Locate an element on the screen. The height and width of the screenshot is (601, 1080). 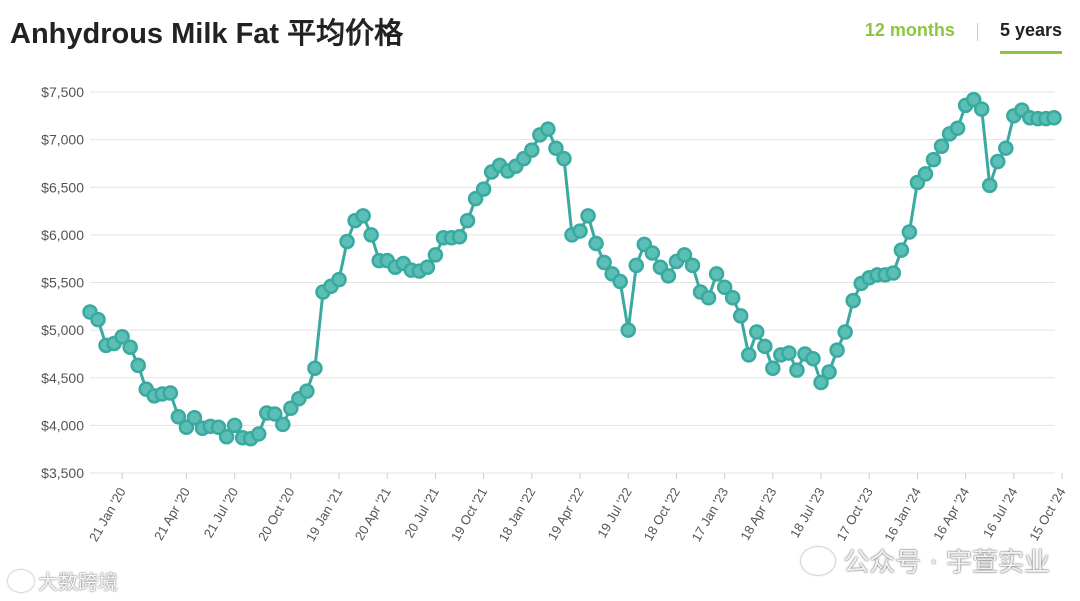
y-tick-label: $6,500 is located at coordinates (62, 187).